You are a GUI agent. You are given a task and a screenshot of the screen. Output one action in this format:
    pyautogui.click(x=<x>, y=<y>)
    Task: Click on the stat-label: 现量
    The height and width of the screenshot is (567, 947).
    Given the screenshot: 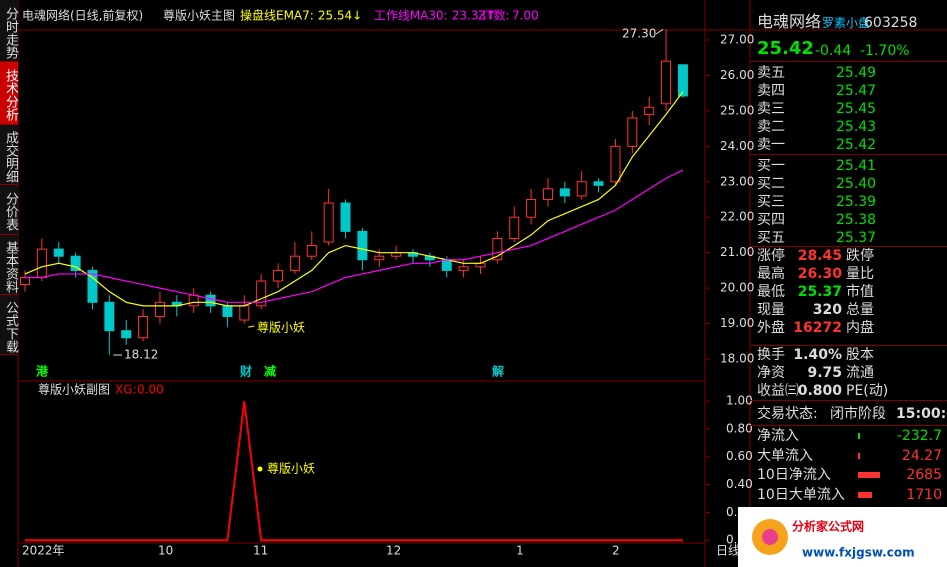 What is the action you would take?
    pyautogui.click(x=771, y=310)
    